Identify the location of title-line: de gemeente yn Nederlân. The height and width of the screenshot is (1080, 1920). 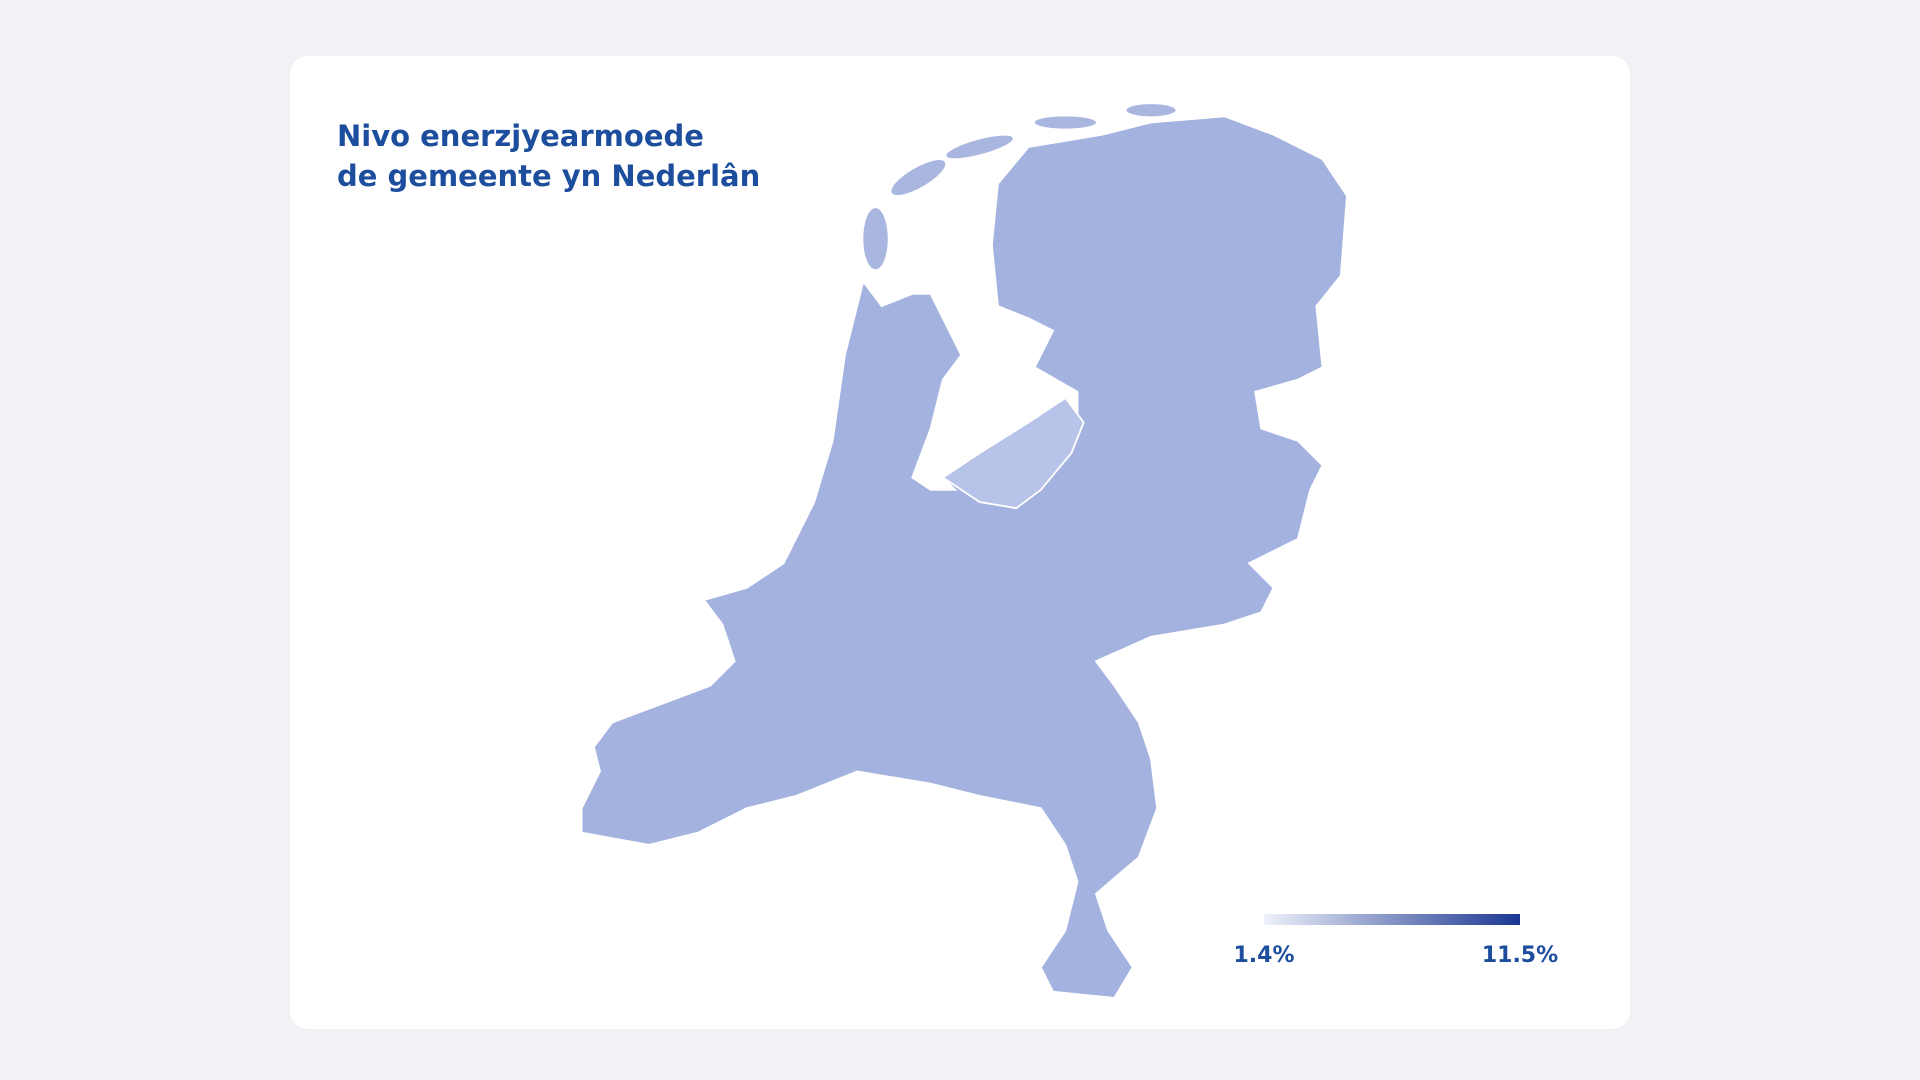
(549, 176).